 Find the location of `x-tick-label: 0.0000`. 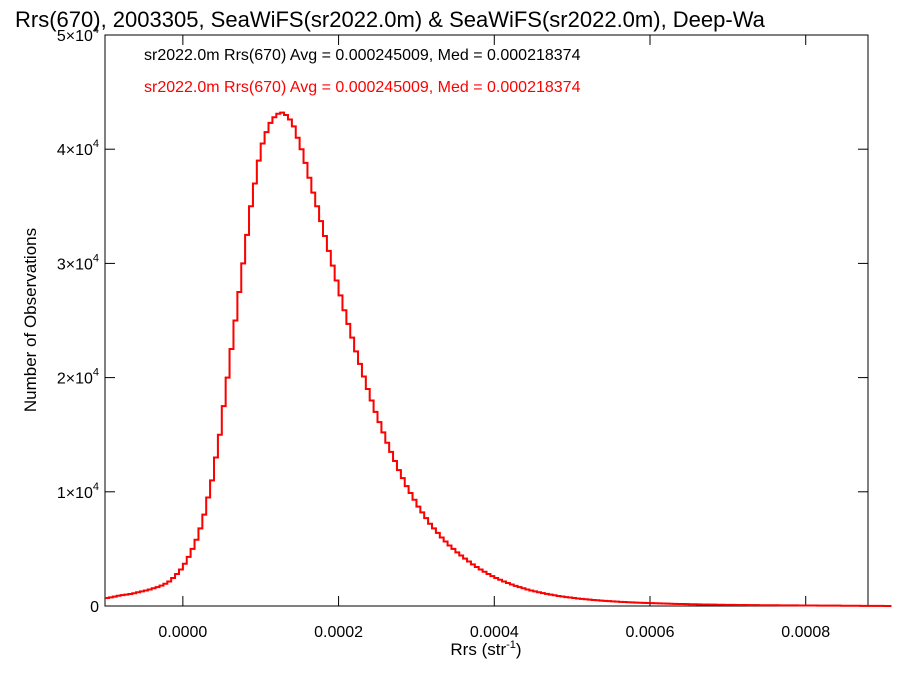

x-tick-label: 0.0000 is located at coordinates (182, 632).